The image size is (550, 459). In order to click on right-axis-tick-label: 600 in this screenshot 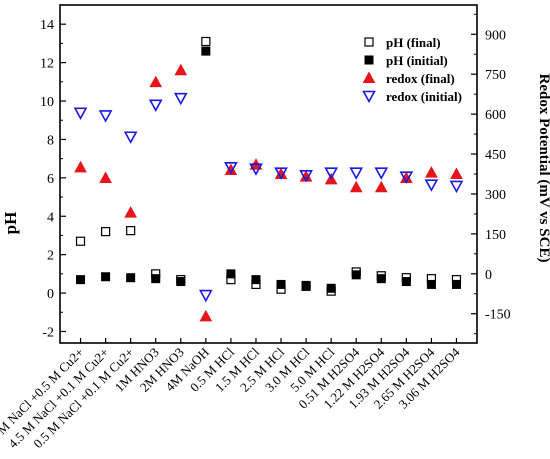, I will do `click(495, 115)`.